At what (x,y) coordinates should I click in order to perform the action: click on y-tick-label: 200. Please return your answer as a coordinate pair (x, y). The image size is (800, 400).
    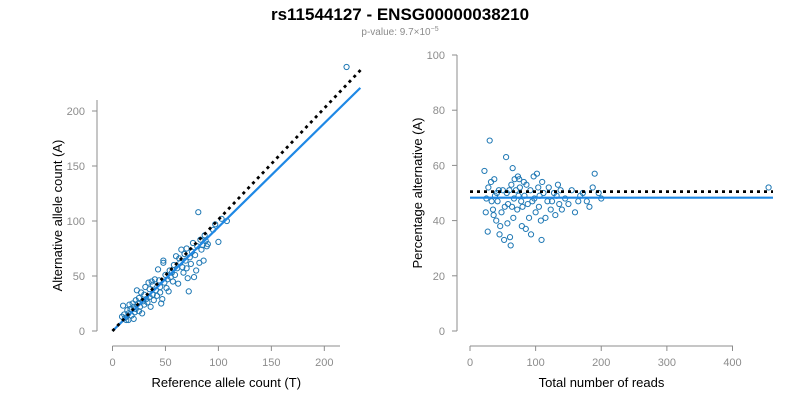
    Looking at the image, I should click on (76, 112).